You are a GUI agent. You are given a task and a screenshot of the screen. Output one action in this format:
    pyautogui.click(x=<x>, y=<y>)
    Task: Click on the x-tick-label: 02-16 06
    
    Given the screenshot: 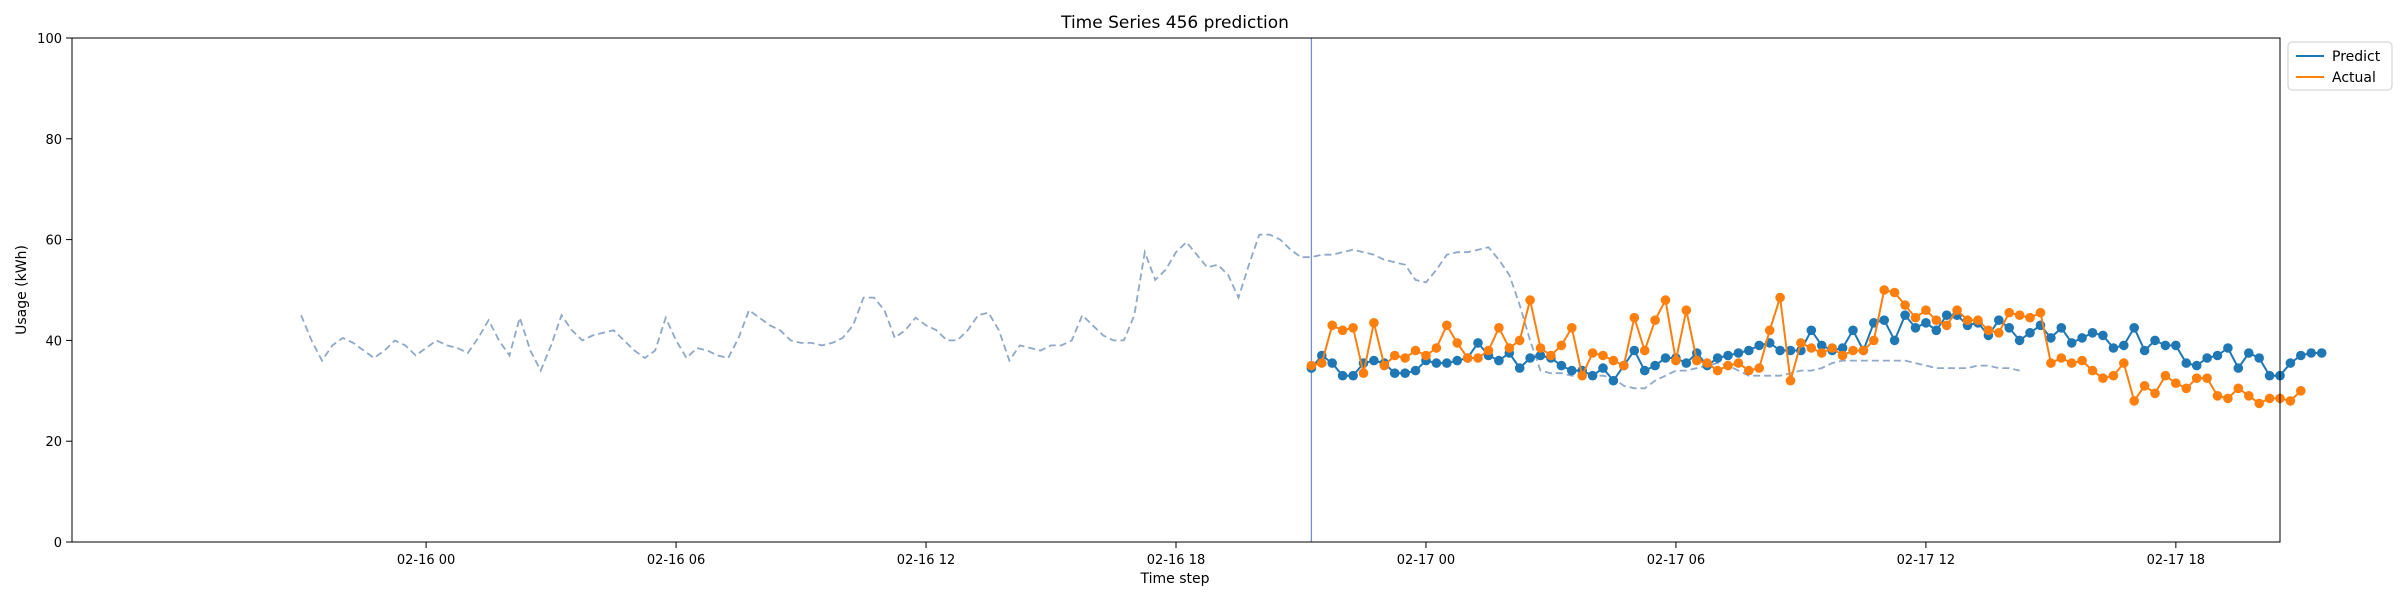 What is the action you would take?
    pyautogui.click(x=676, y=560)
    